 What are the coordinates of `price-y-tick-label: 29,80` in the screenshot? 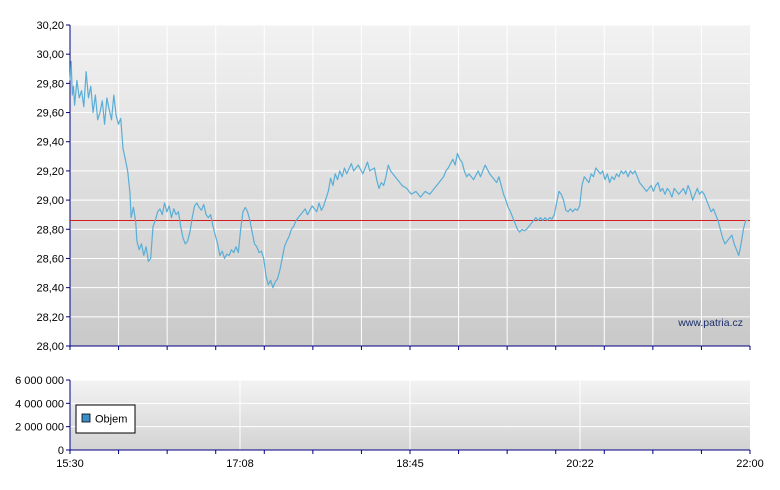 It's located at (50, 84).